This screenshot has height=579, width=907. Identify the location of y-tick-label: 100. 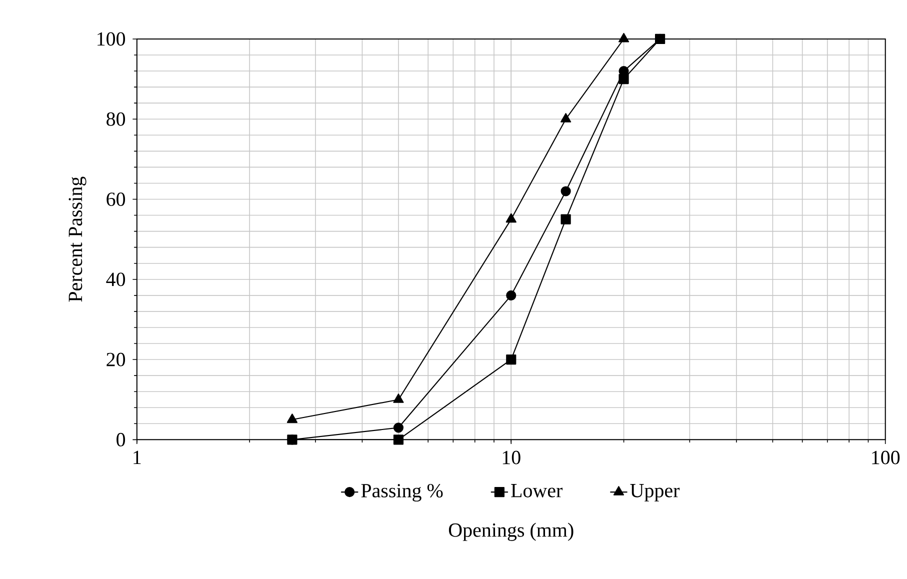
(112, 39).